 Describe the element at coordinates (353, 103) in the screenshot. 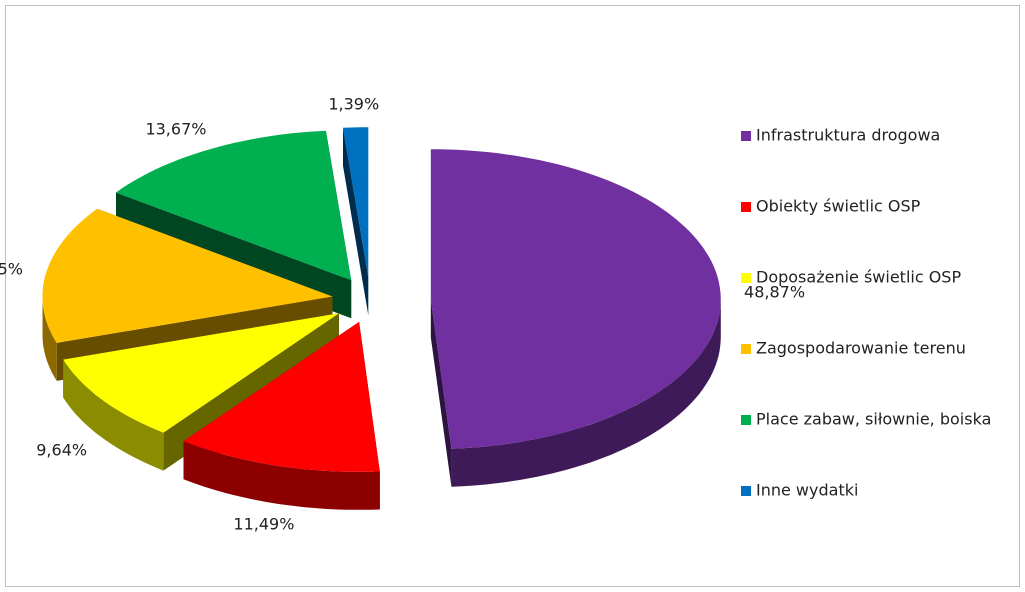

I see `data-label: 1,39%` at that location.